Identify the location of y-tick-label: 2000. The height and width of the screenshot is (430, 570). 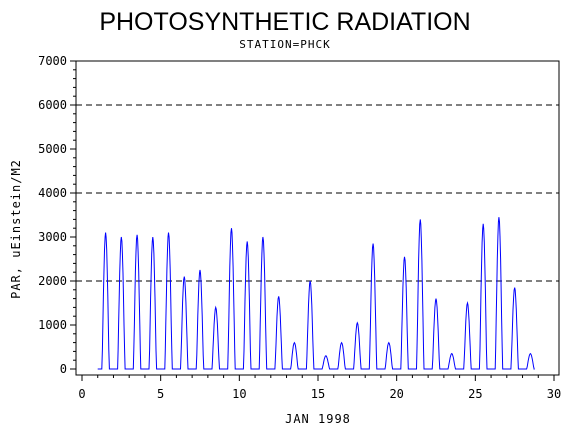
(52, 281).